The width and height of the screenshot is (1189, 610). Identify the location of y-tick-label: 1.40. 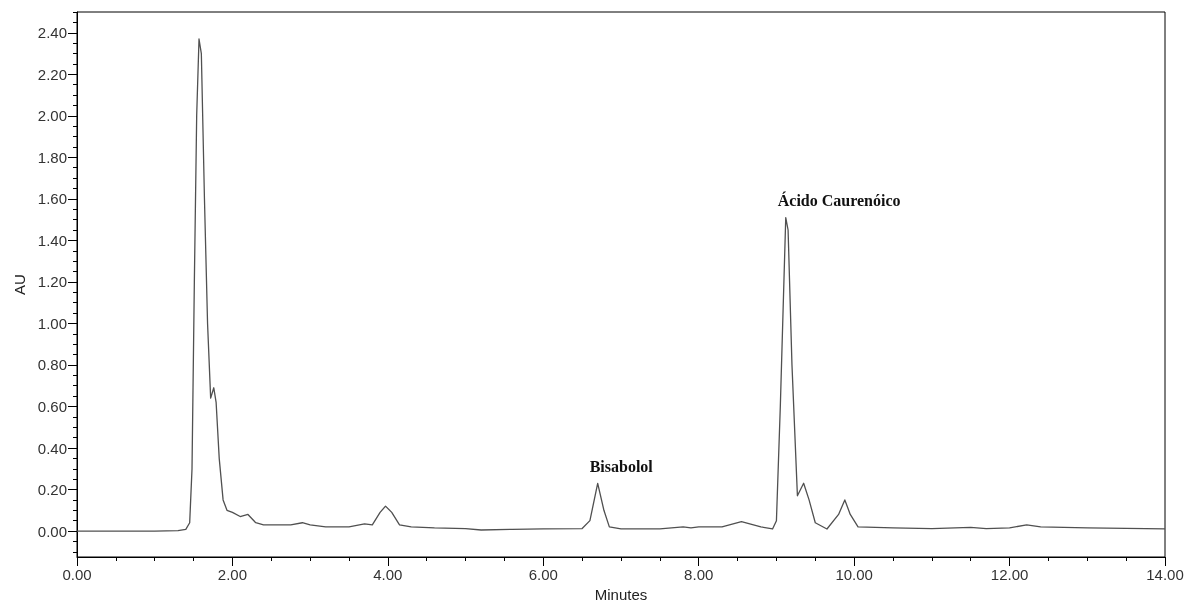
(52, 240).